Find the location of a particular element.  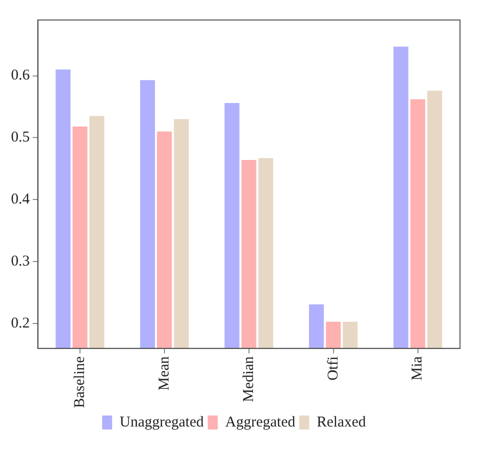

legend-label: Aggregated is located at coordinates (260, 422).